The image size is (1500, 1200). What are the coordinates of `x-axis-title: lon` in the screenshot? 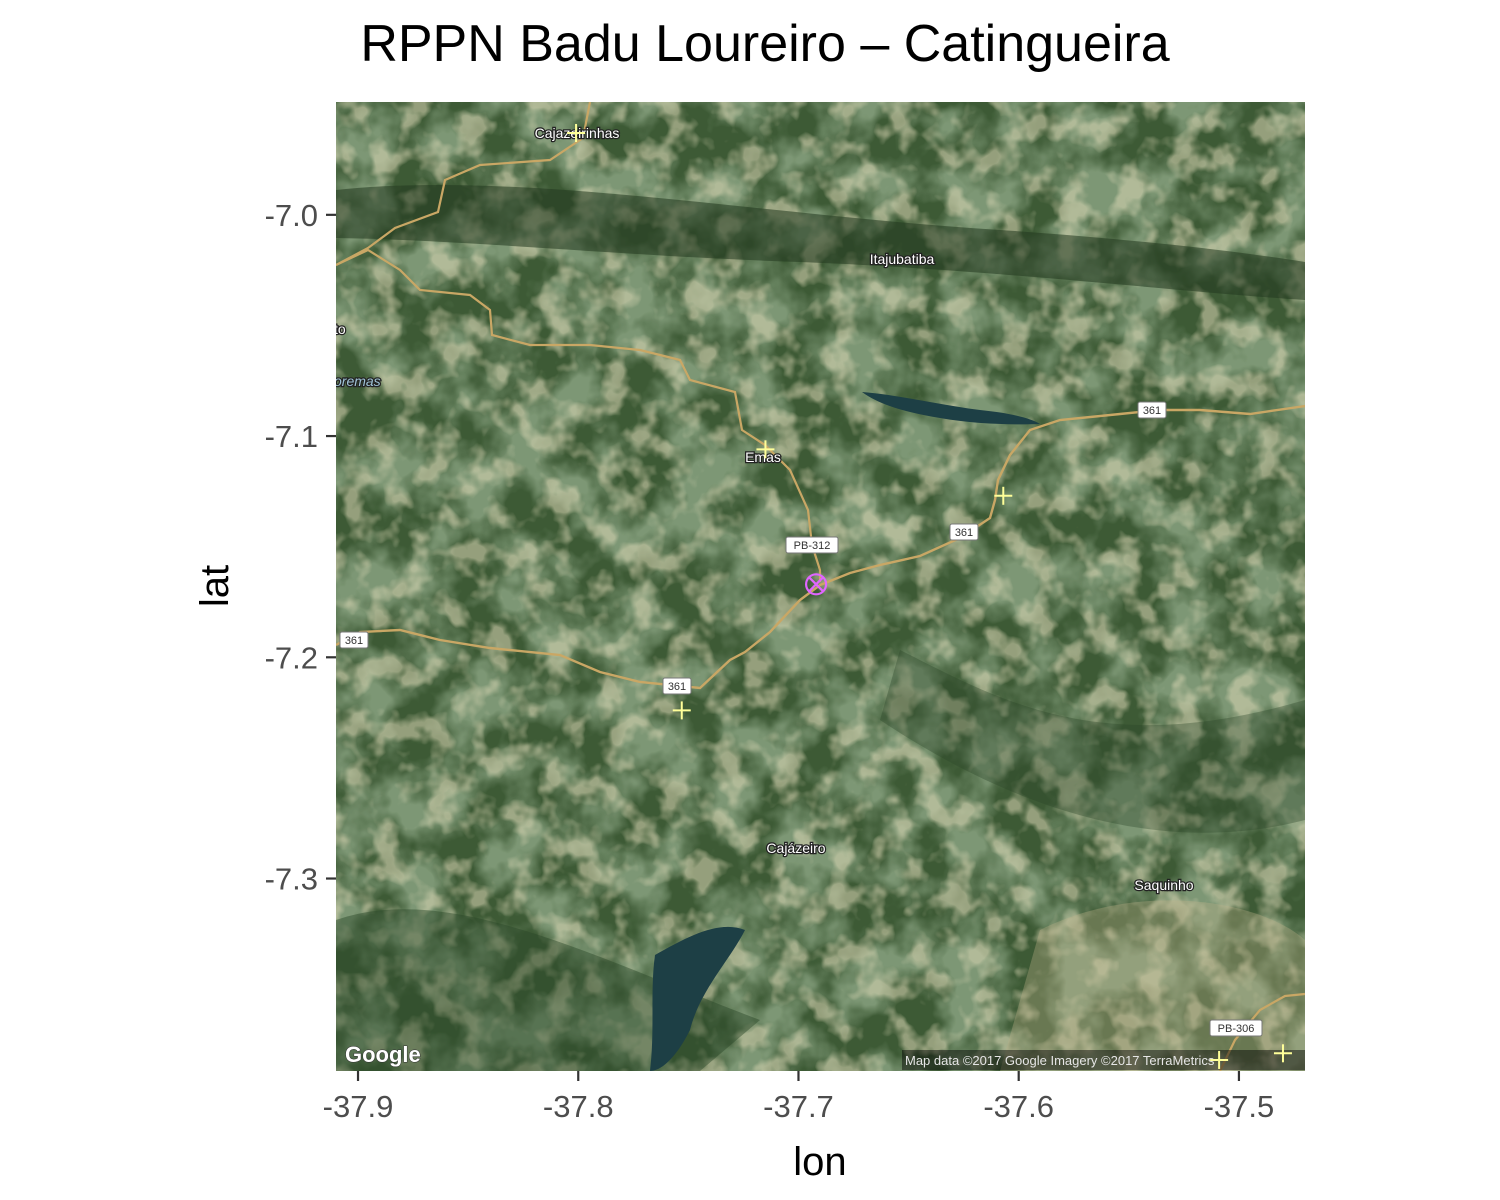 It's located at (819, 1162).